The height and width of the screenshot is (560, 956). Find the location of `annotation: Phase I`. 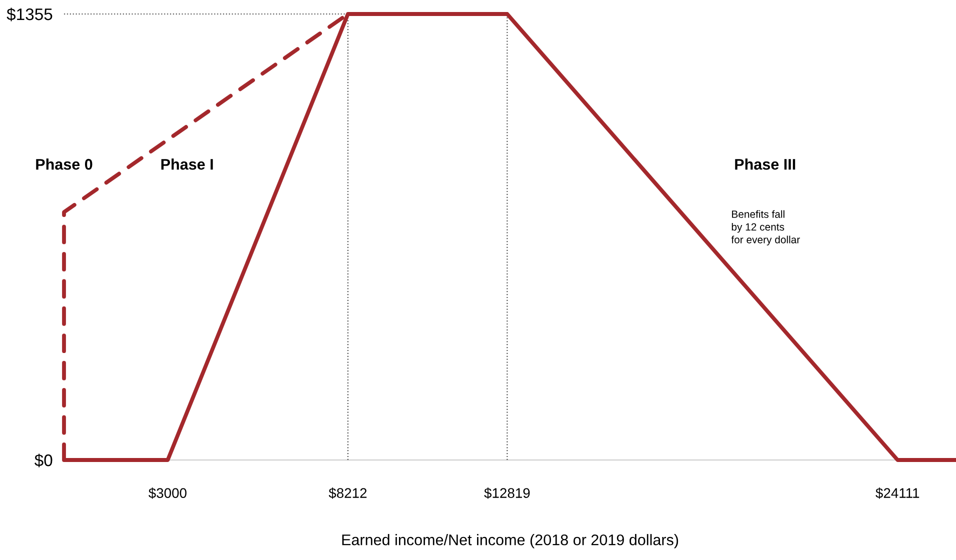

annotation: Phase I is located at coordinates (187, 164).